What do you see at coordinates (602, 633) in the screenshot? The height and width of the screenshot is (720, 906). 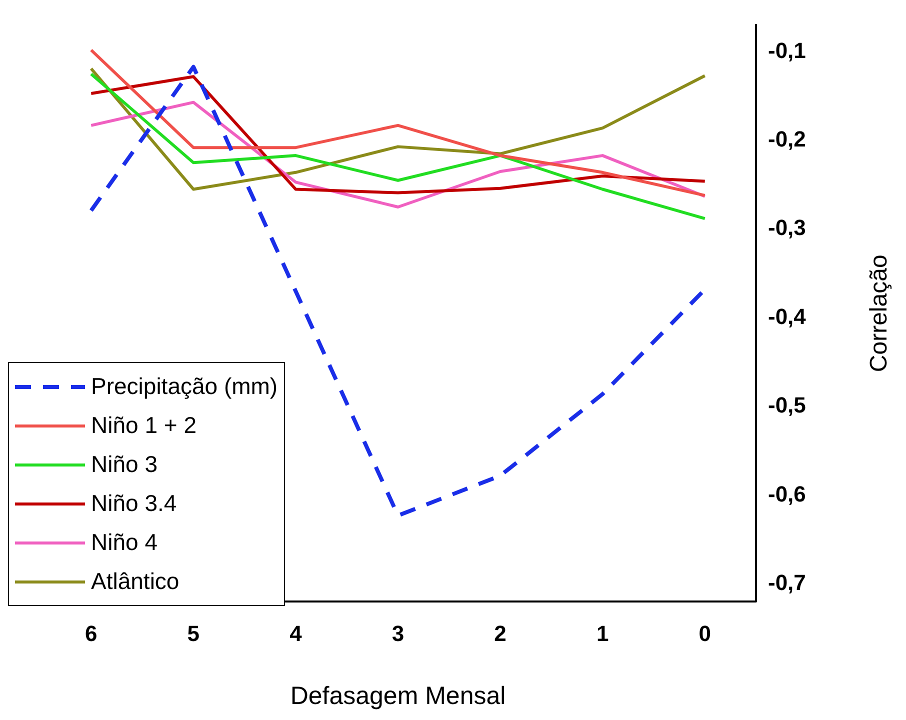 I see `x-tick-label: 1` at bounding box center [602, 633].